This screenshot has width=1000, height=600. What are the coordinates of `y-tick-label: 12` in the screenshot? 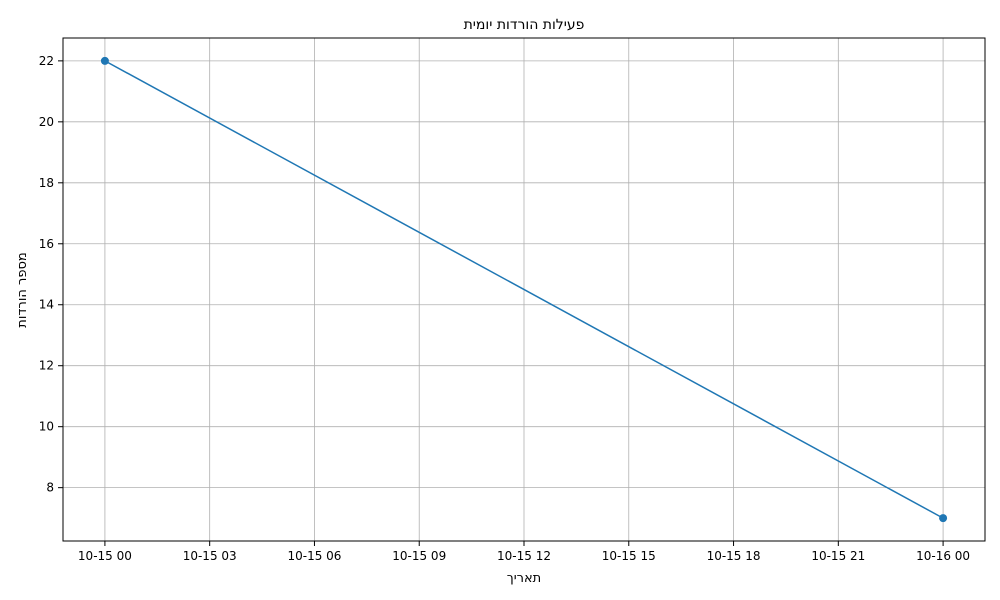 It's located at (46, 366).